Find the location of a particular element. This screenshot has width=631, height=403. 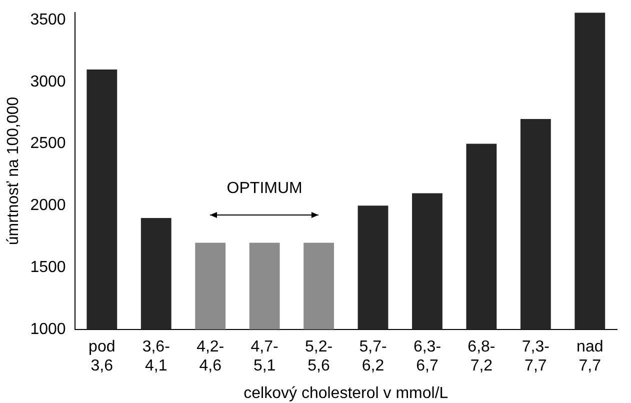

x-tick-label: 7,3-7,7 is located at coordinates (536, 356).